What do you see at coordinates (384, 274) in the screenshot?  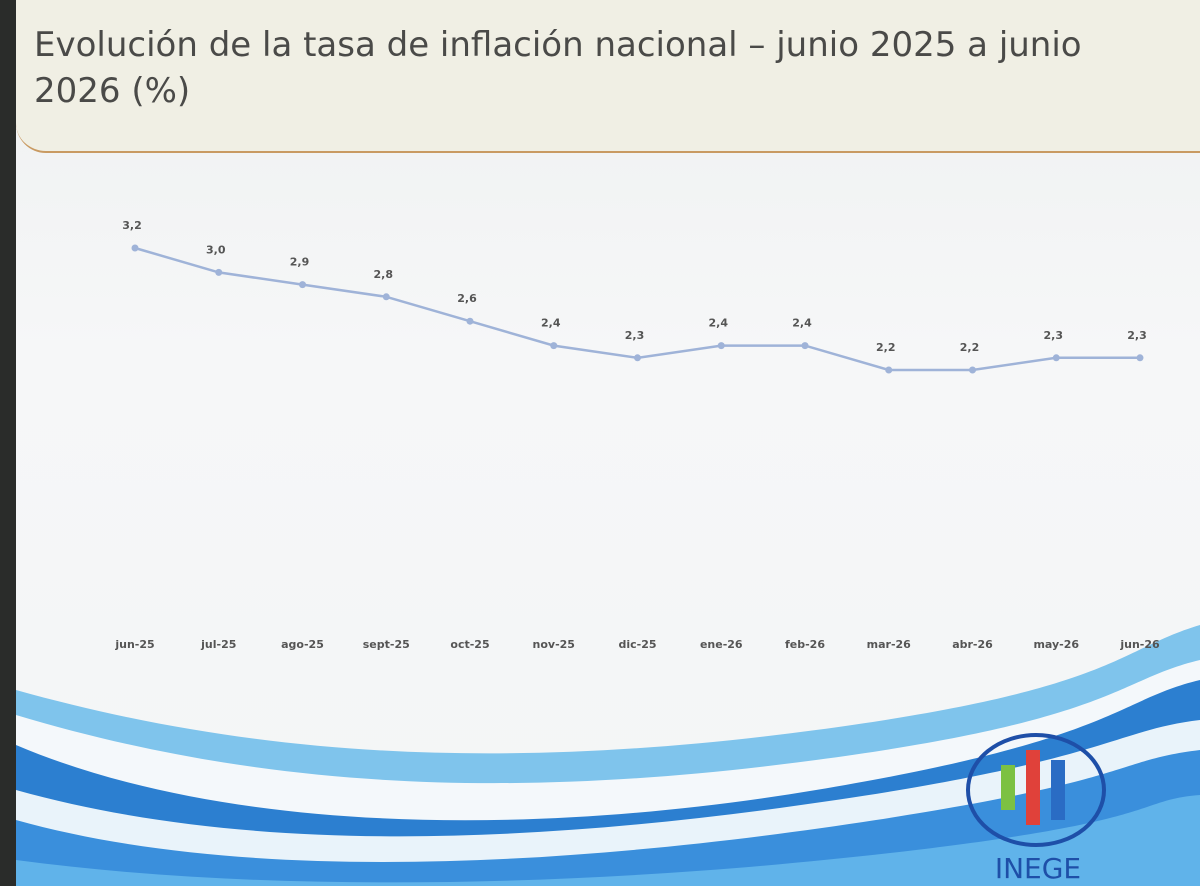 I see `value-label: 2,8` at bounding box center [384, 274].